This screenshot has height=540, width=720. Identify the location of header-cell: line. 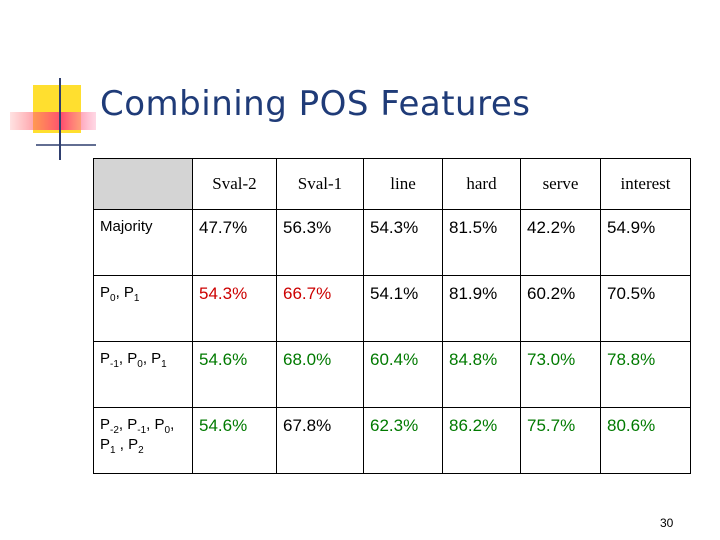
(403, 184).